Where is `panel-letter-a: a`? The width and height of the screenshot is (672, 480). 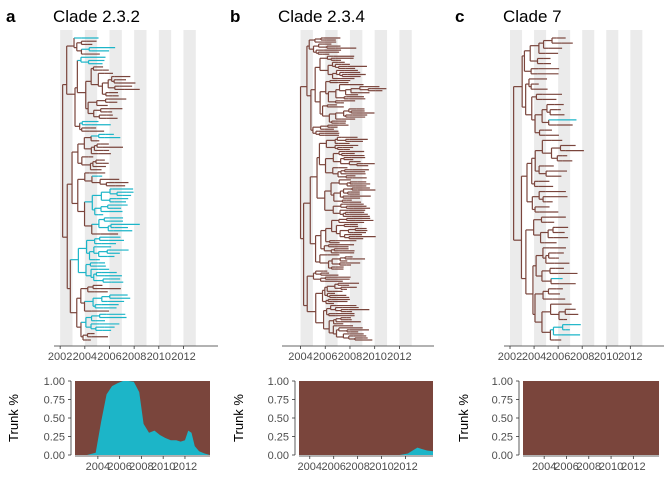 panel-letter-a: a is located at coordinates (11, 16).